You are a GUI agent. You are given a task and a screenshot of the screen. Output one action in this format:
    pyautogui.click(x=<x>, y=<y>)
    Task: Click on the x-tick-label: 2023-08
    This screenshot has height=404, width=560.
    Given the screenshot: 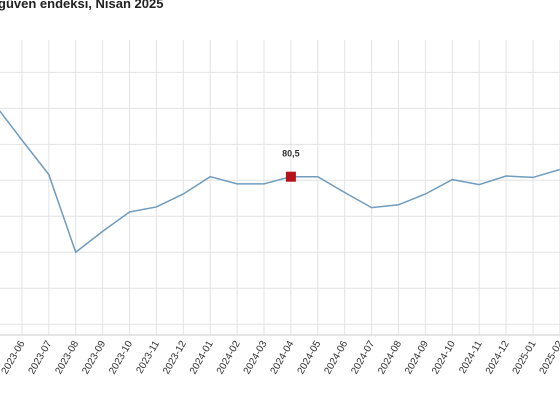 What is the action you would take?
    pyautogui.click(x=67, y=358)
    